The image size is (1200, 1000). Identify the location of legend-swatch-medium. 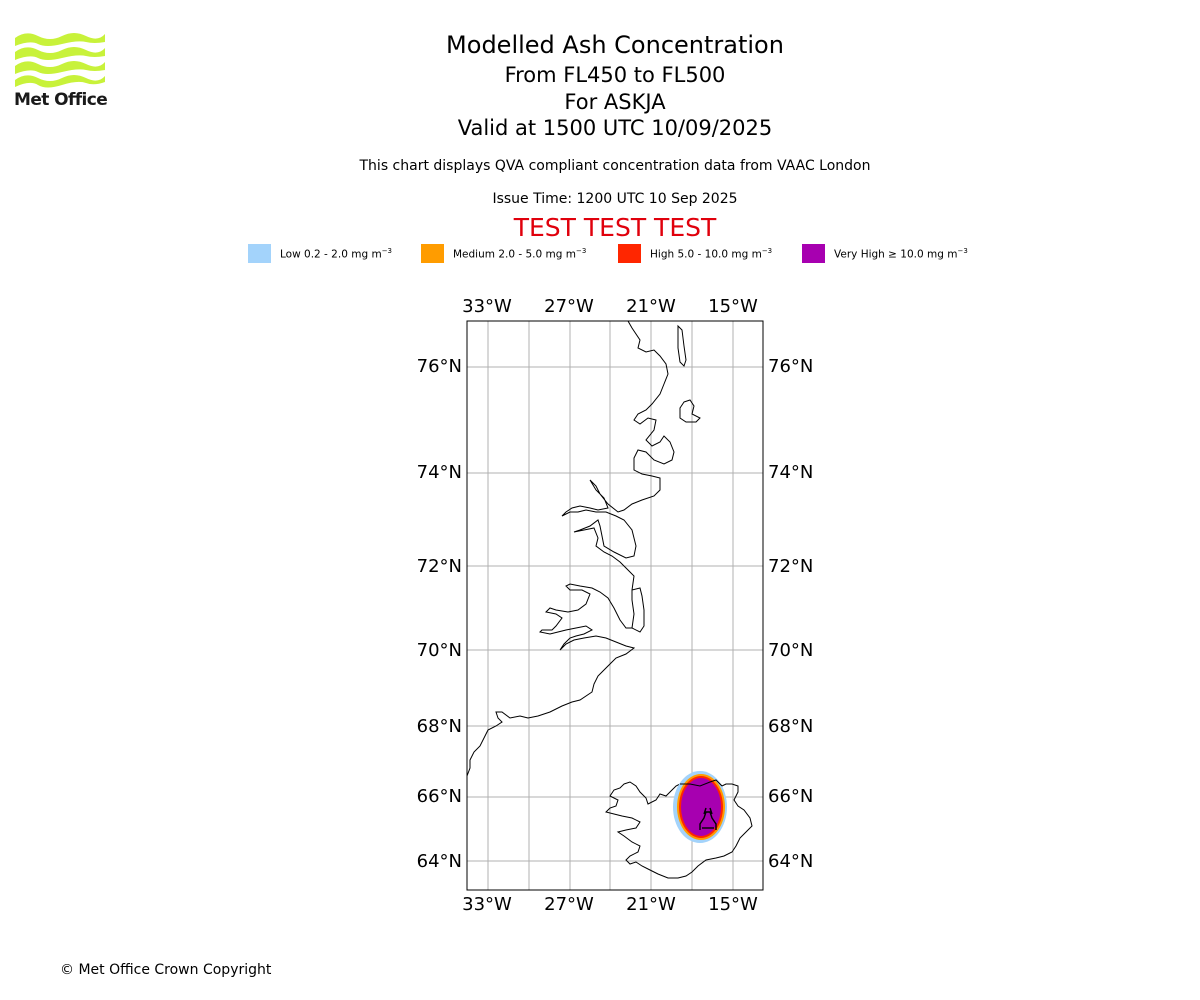
(432, 253).